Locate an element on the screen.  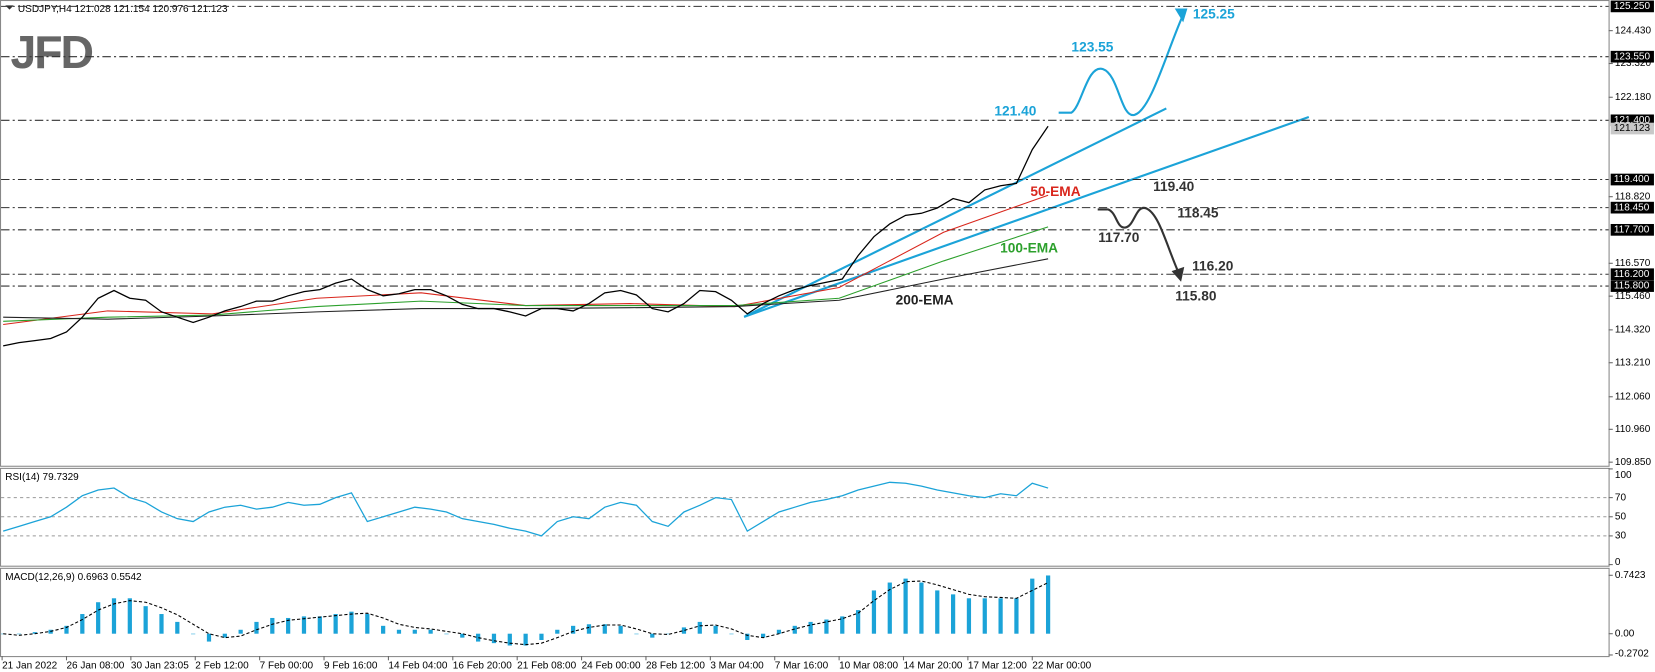
y-tick-label: 0.00 is located at coordinates (1625, 633).